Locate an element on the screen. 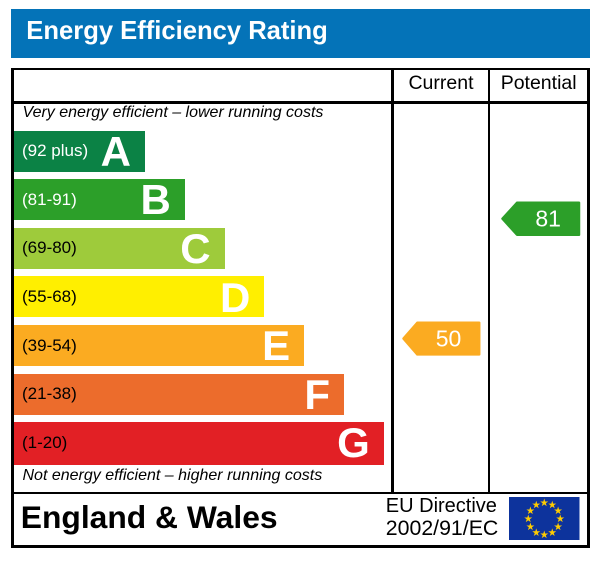 This screenshot has height=564, width=603. svg-text: 81 is located at coordinates (548, 218).